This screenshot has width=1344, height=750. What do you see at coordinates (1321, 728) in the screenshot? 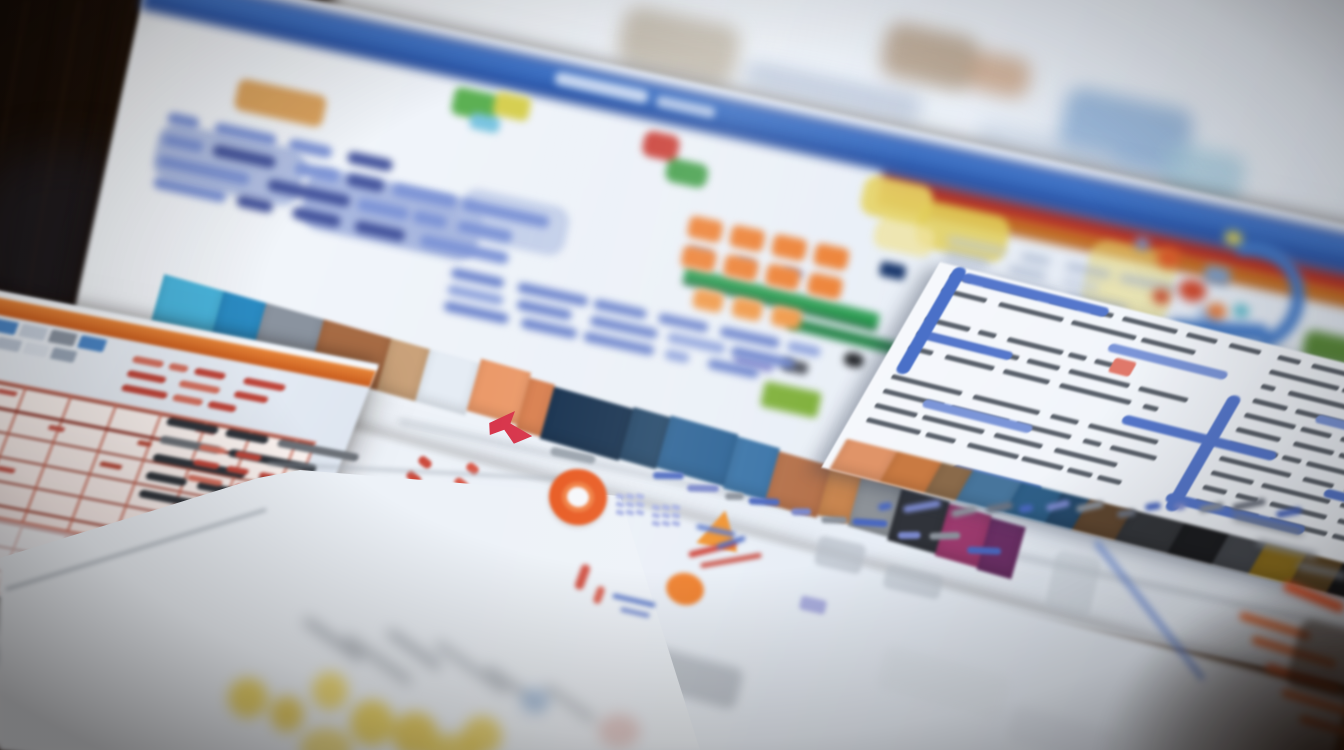
I see `orange-dash` at bounding box center [1321, 728].